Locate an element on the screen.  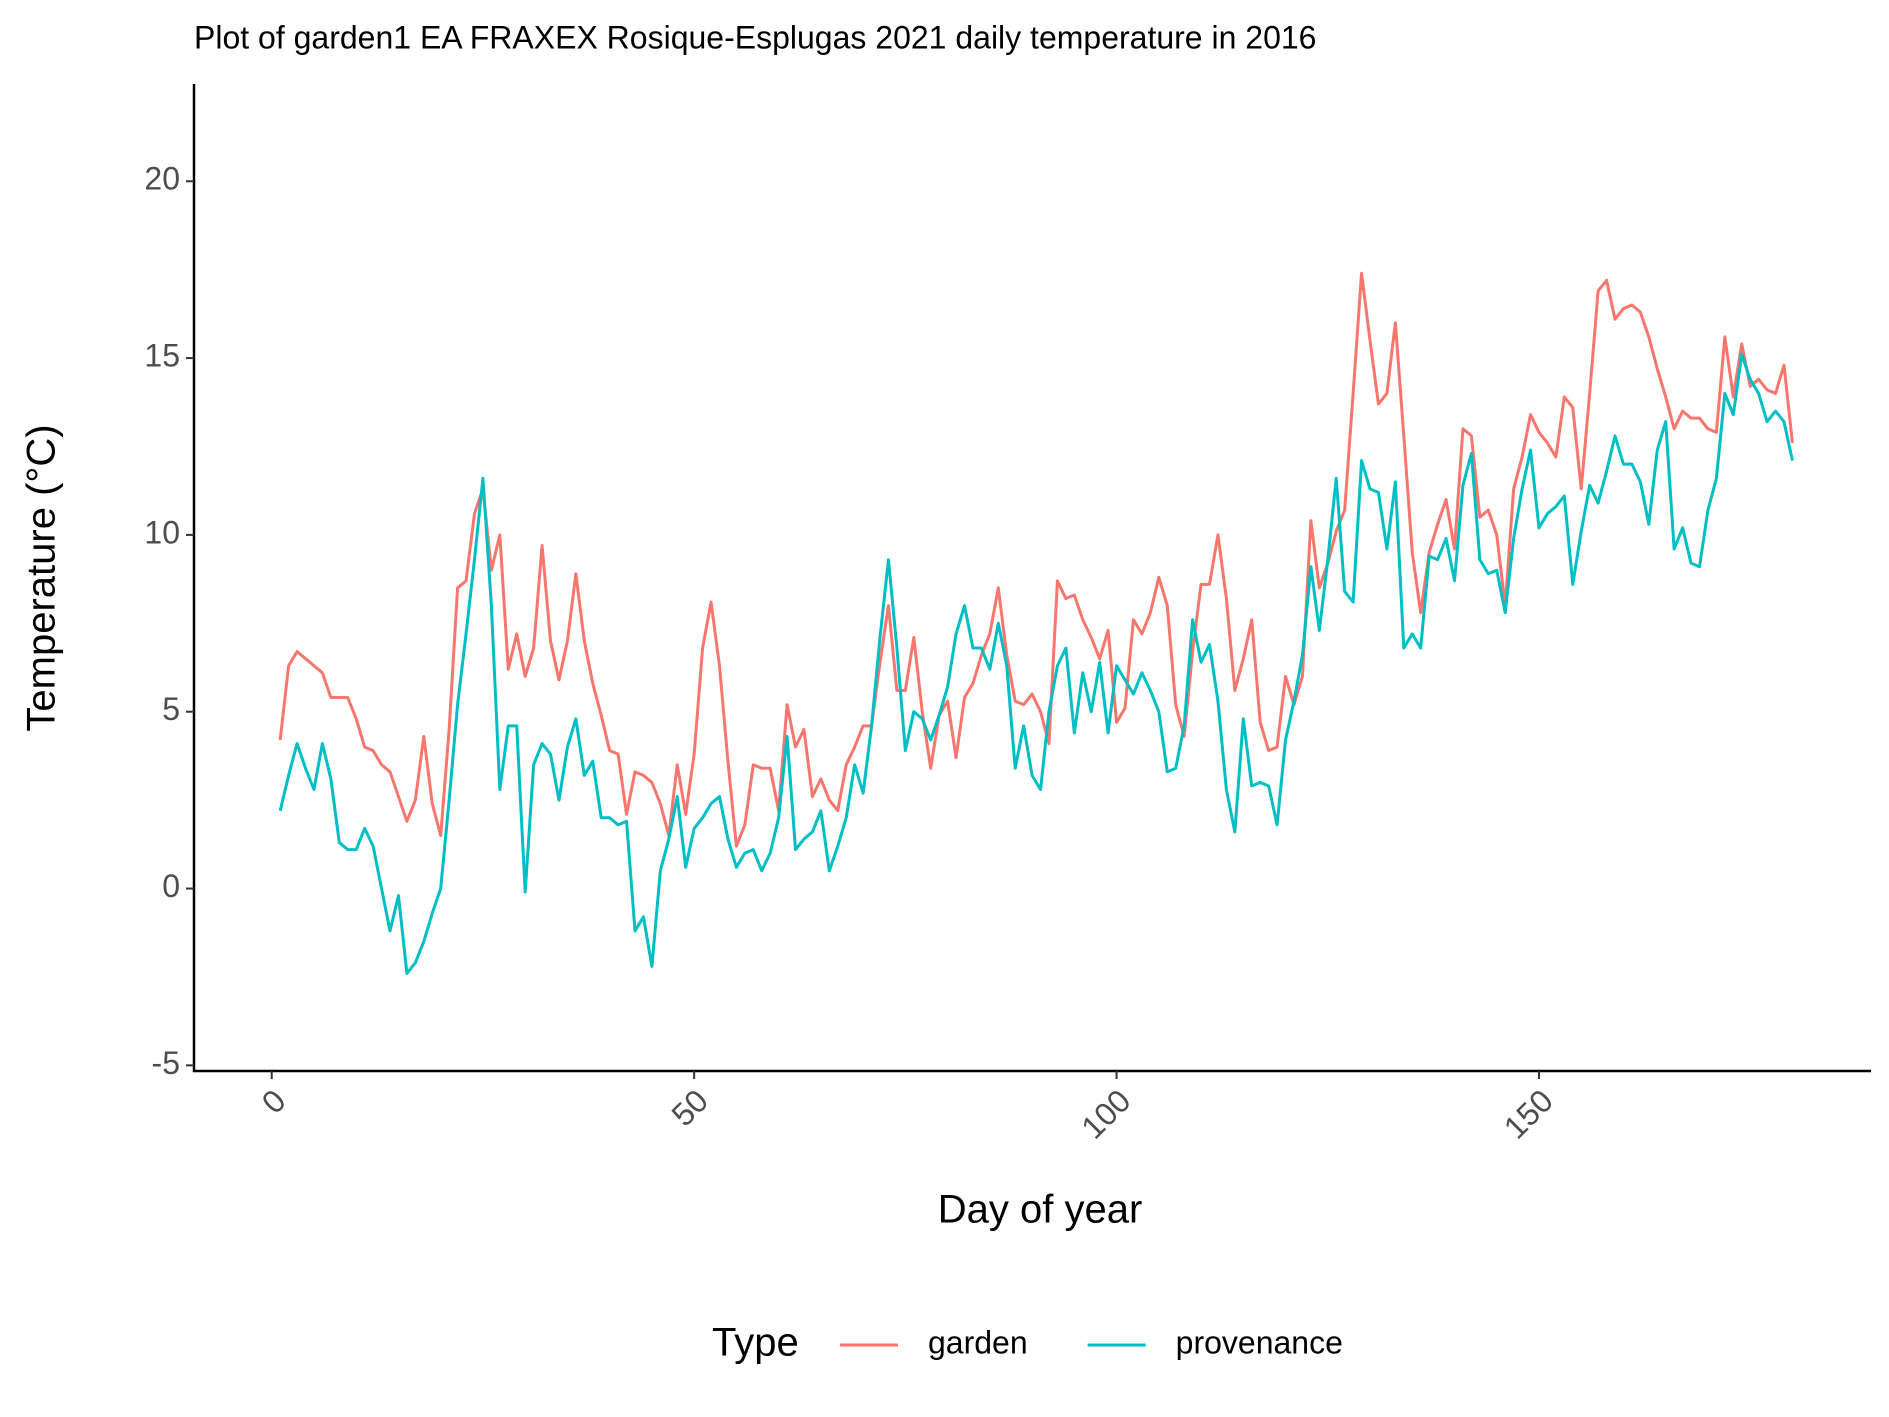
legend-title: Type is located at coordinates (755, 1343).